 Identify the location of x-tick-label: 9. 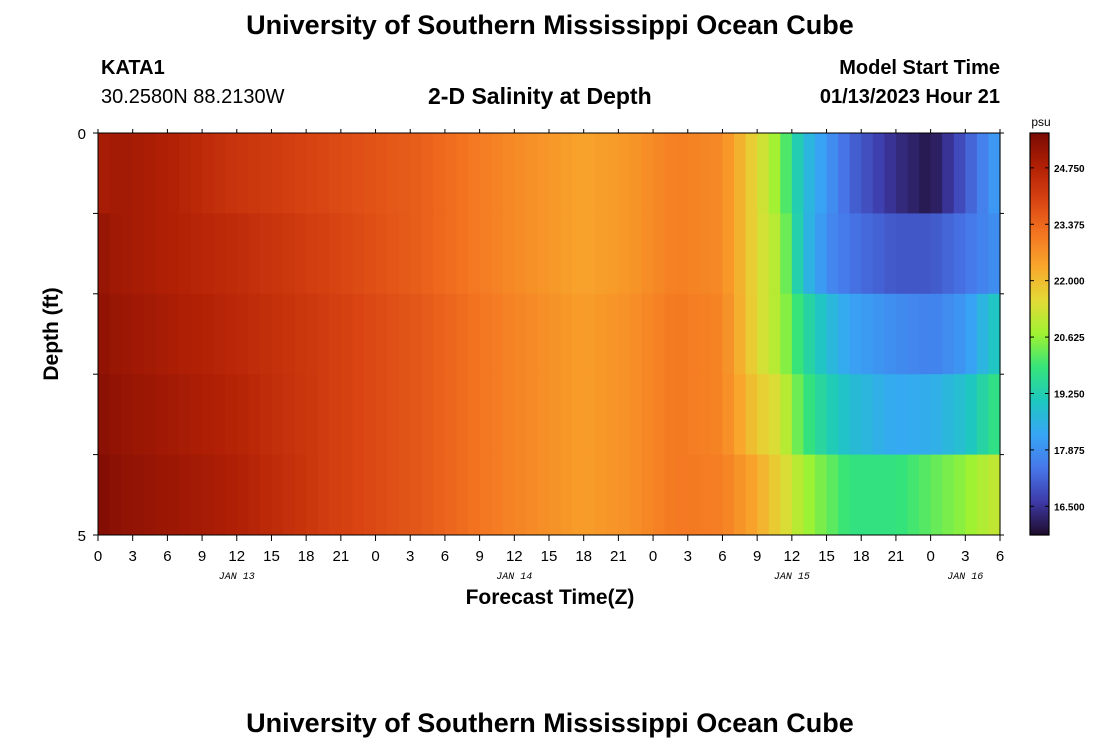
(479, 556).